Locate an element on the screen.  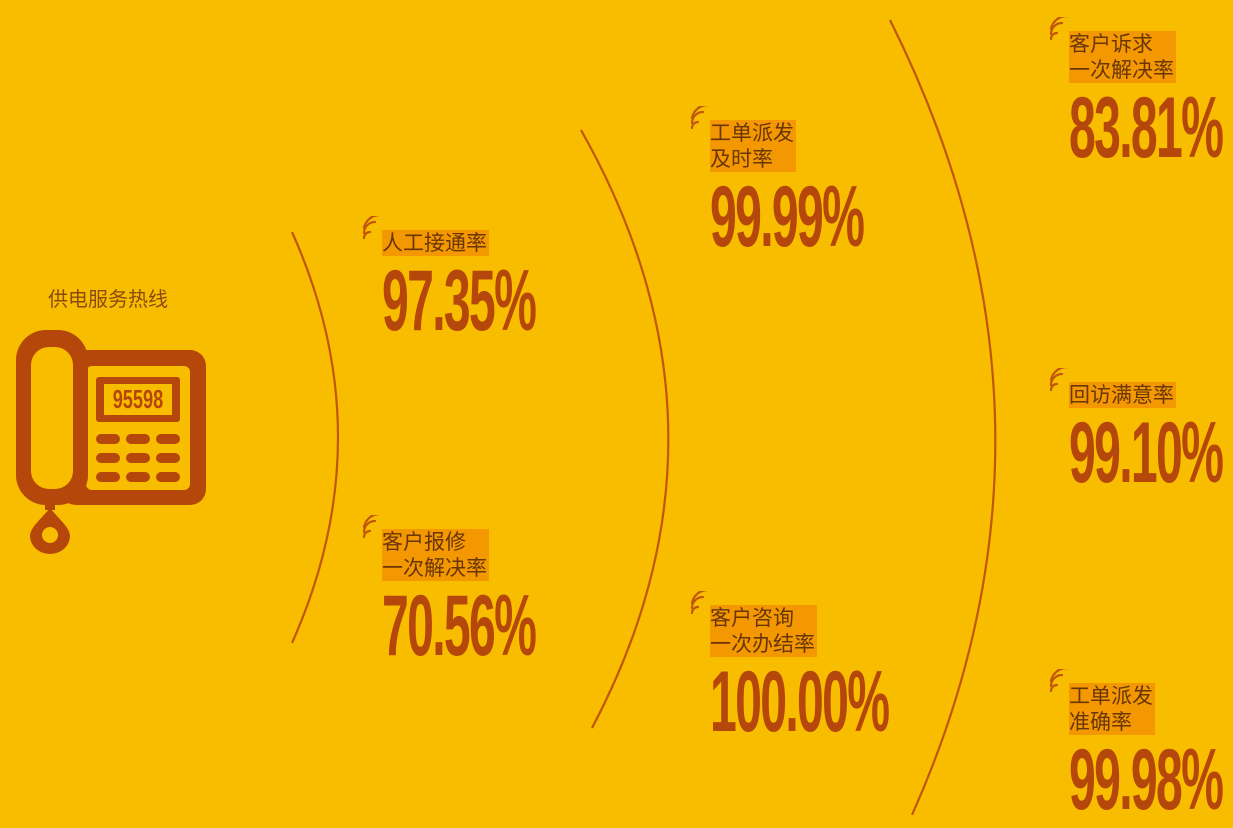
metric-value: 83.81% is located at coordinates (1146, 128).